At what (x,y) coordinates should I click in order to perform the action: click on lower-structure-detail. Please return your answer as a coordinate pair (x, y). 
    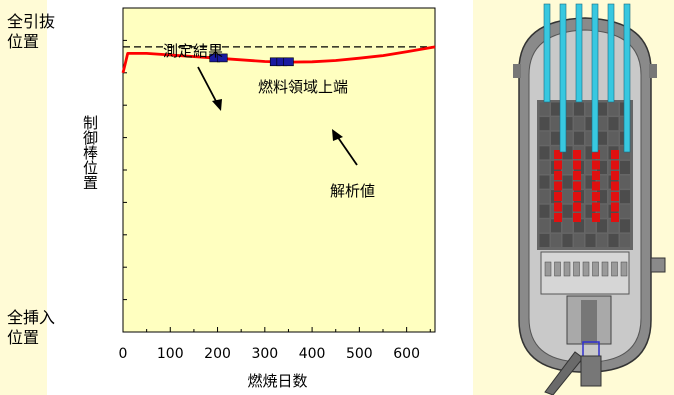
    Looking at the image, I should click on (586, 303).